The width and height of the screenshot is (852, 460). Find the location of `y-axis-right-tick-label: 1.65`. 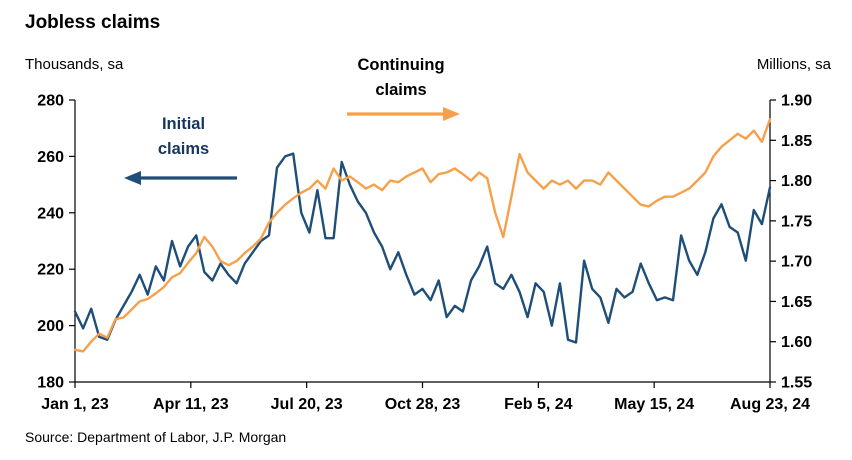

y-axis-right-tick-label: 1.65 is located at coordinates (796, 302).